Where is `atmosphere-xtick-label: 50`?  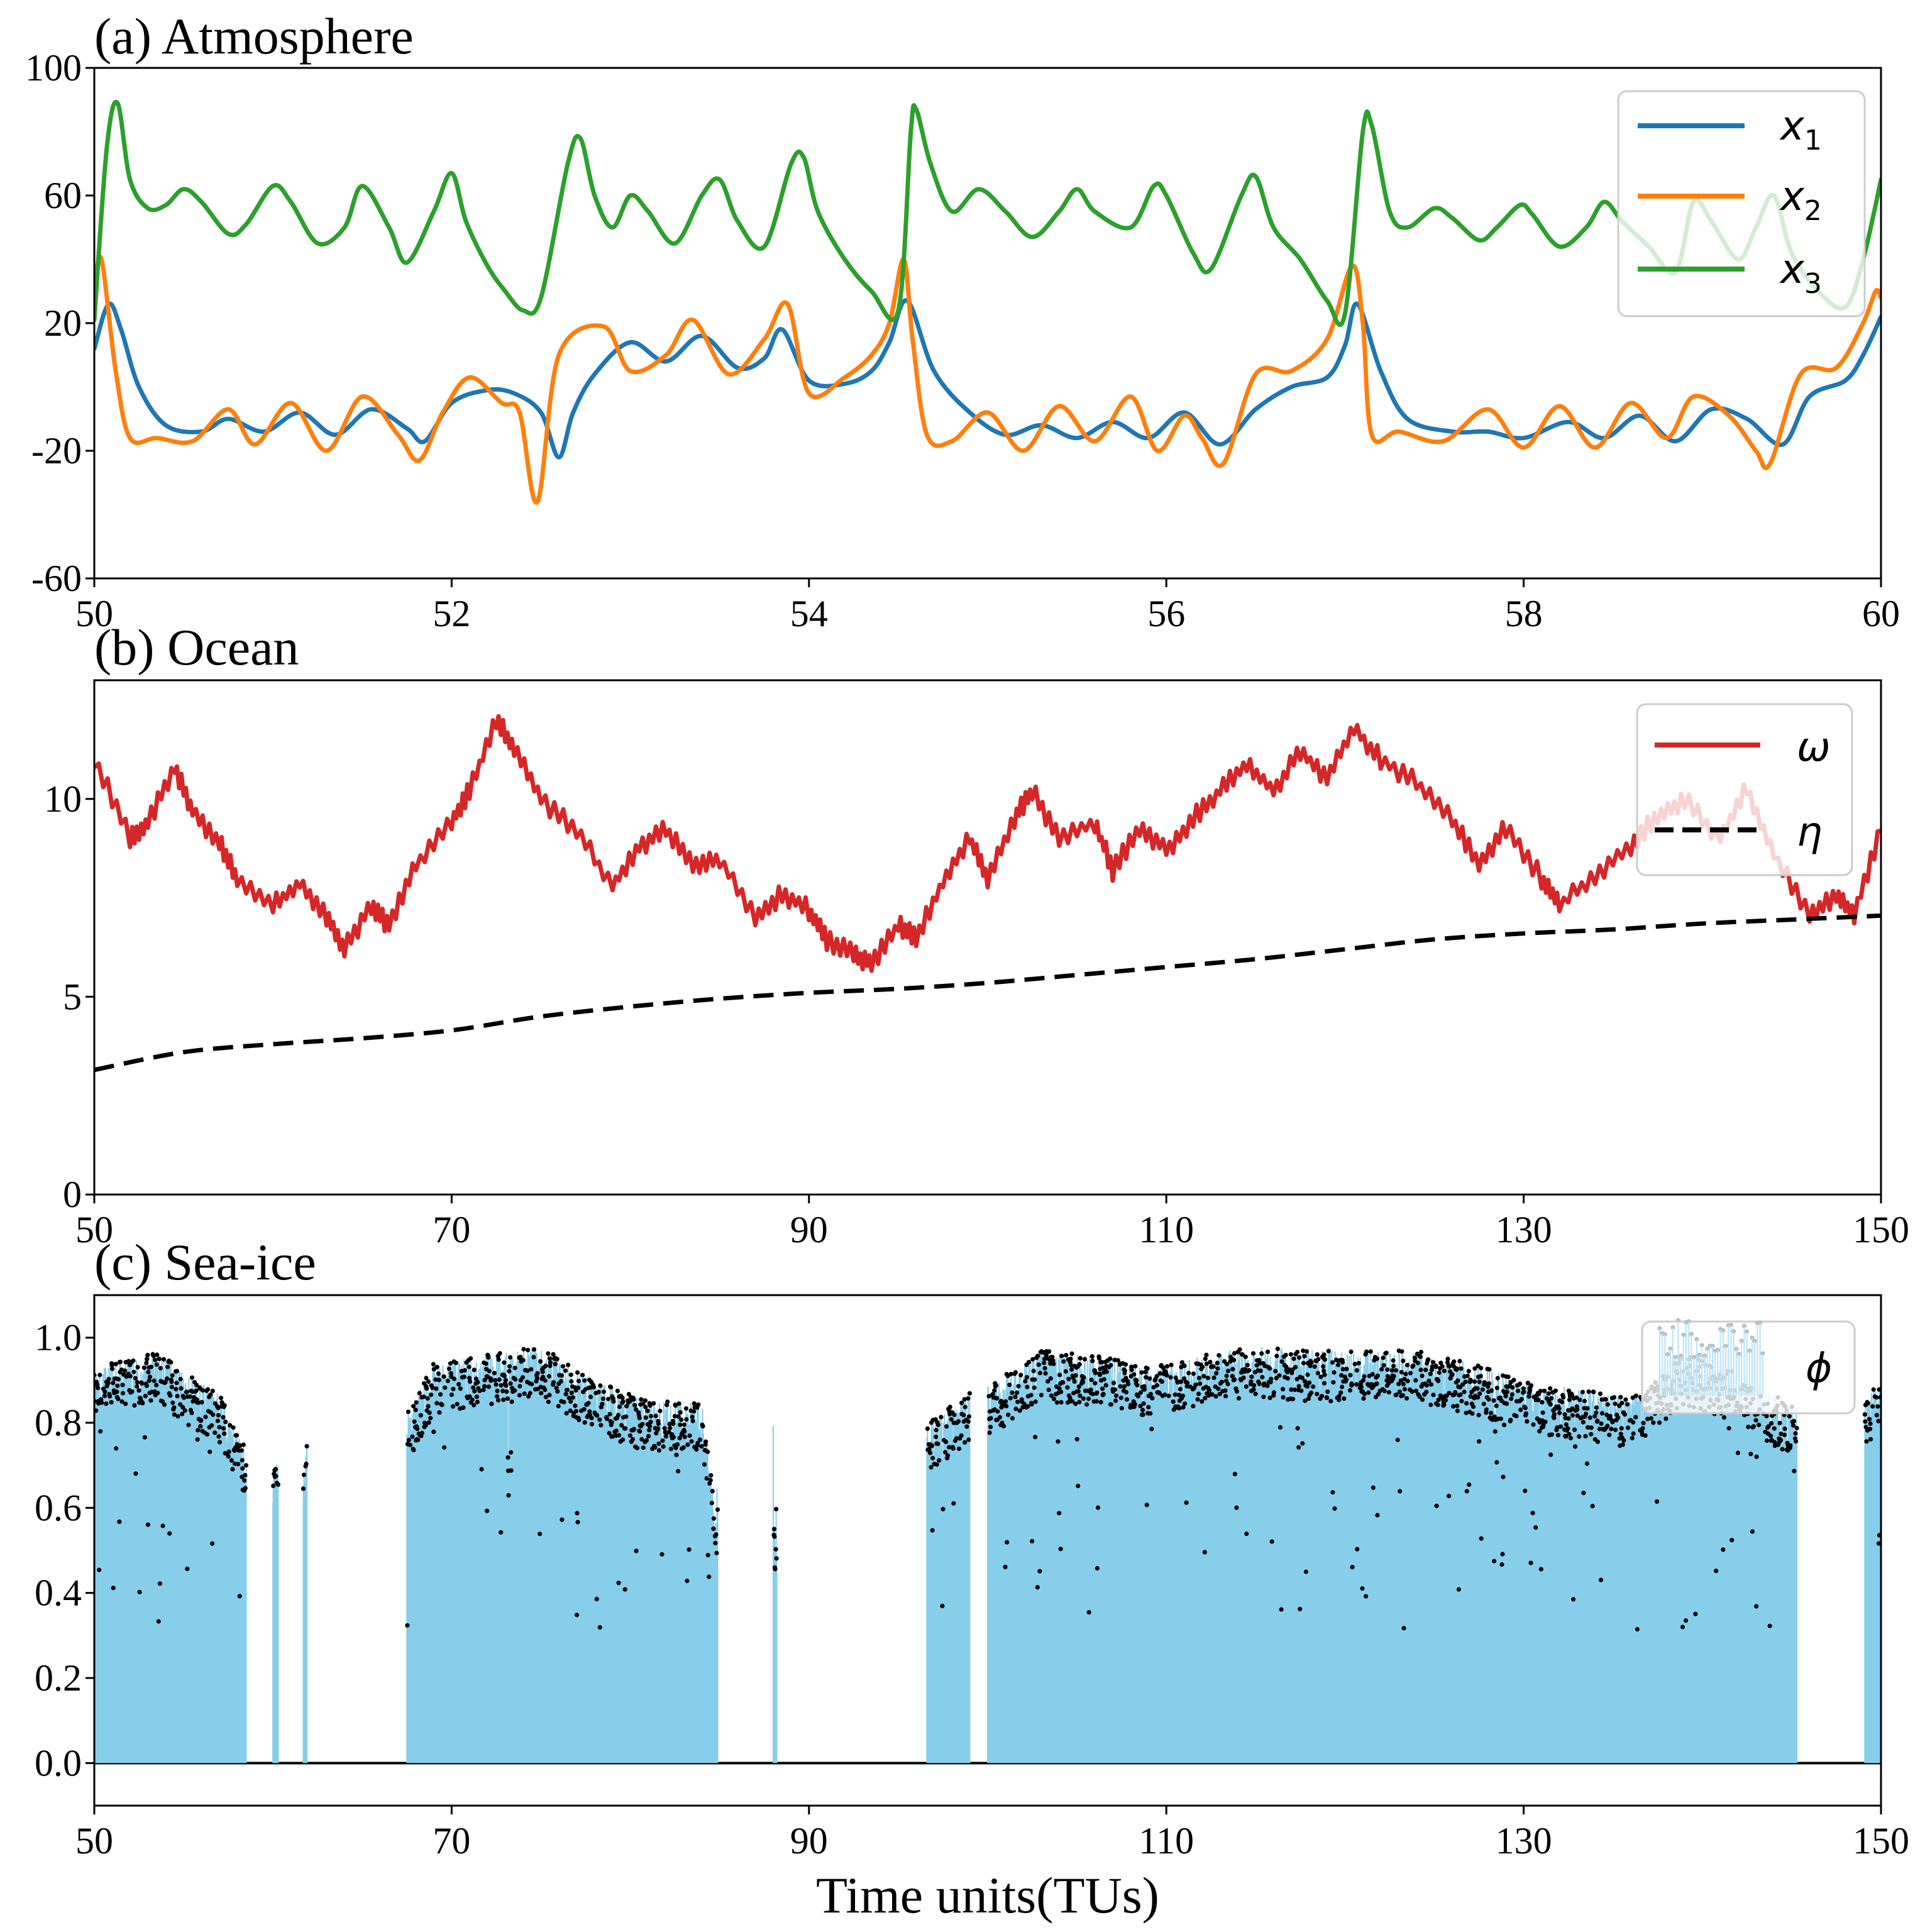 atmosphere-xtick-label: 50 is located at coordinates (94, 613).